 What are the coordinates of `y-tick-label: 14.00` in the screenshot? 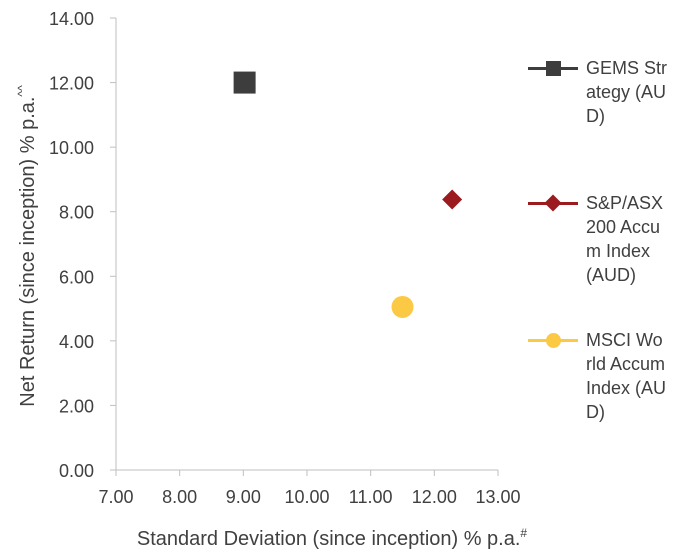 It's located at (71, 19).